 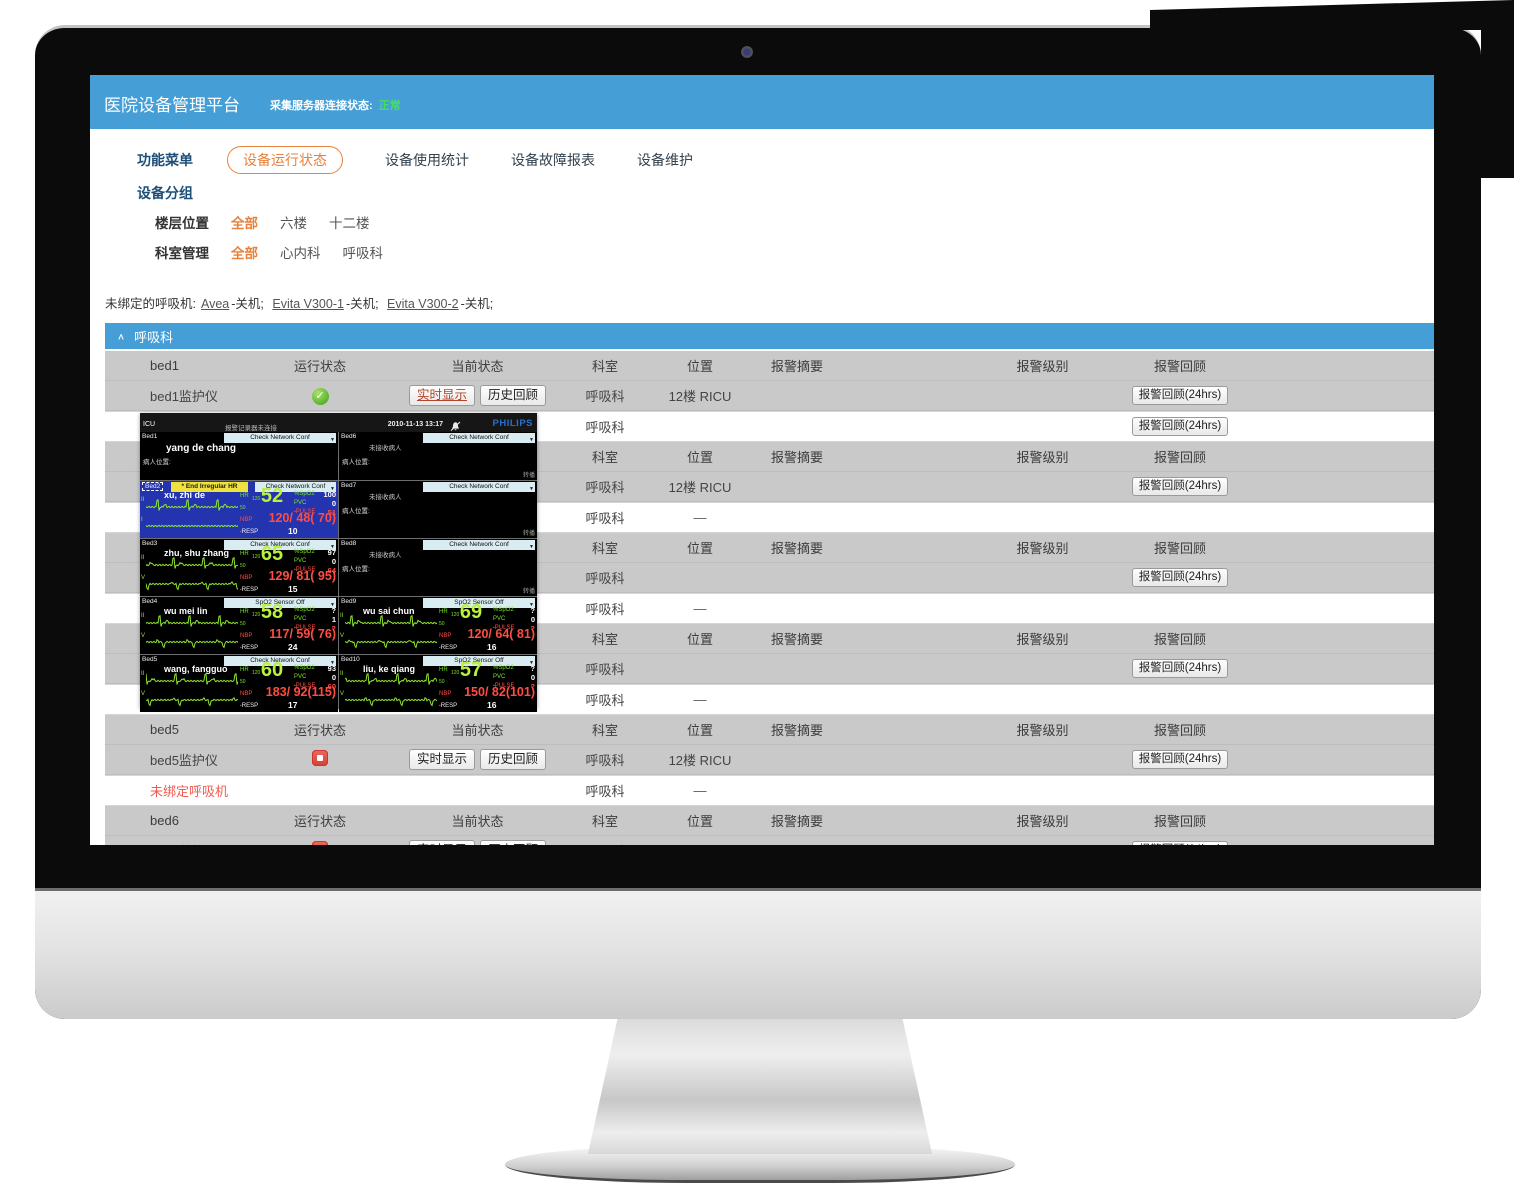 What do you see at coordinates (700, 790) in the screenshot?
I see `location-cell: —` at bounding box center [700, 790].